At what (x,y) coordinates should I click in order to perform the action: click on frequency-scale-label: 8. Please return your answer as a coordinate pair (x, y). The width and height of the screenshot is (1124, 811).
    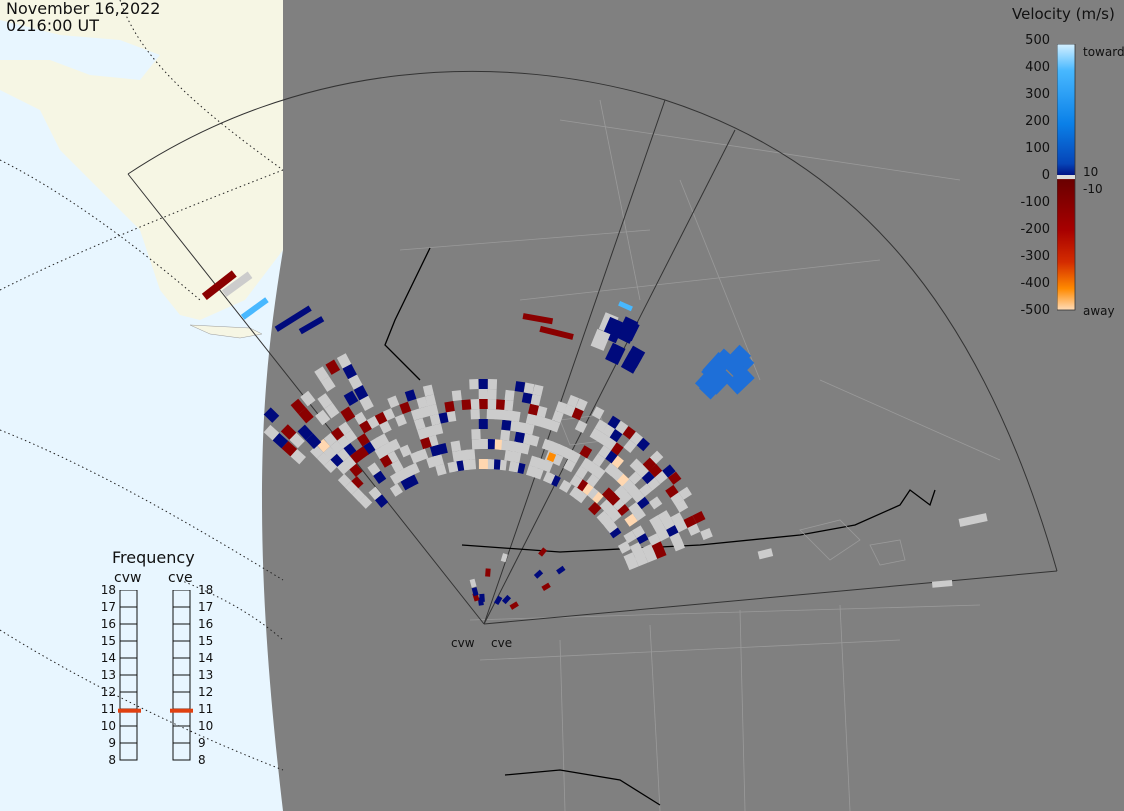
    Looking at the image, I should click on (202, 760).